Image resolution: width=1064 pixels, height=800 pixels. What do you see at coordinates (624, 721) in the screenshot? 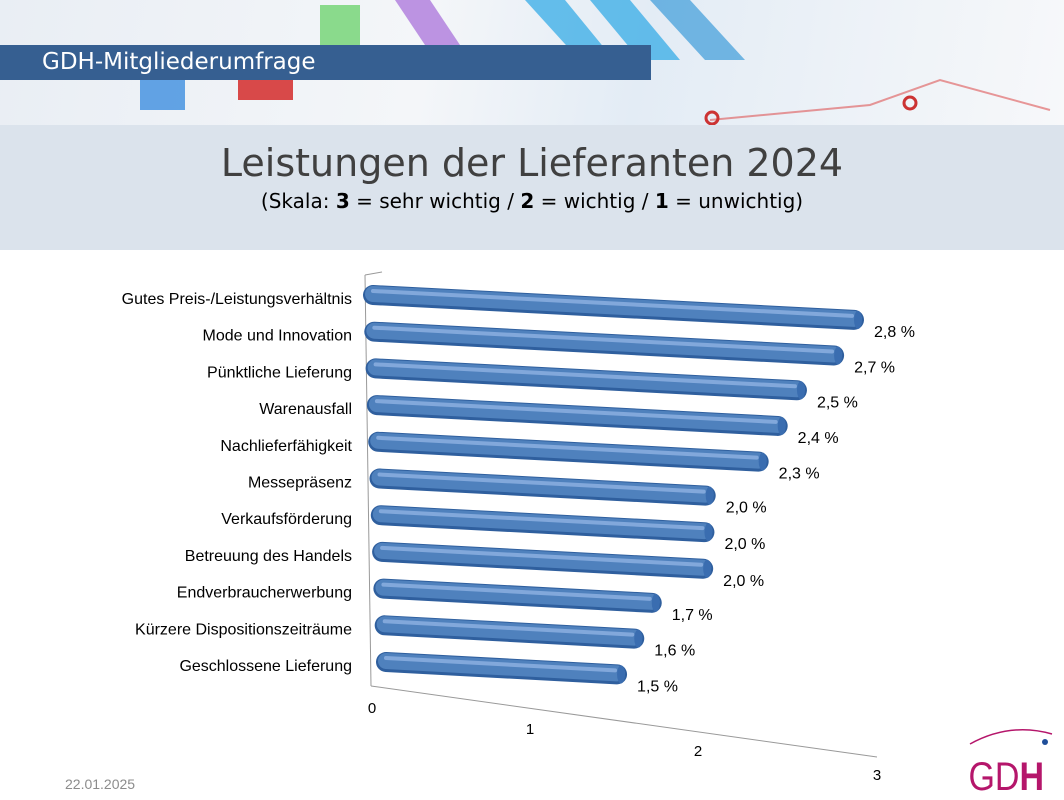
I see `x-axis-line` at bounding box center [624, 721].